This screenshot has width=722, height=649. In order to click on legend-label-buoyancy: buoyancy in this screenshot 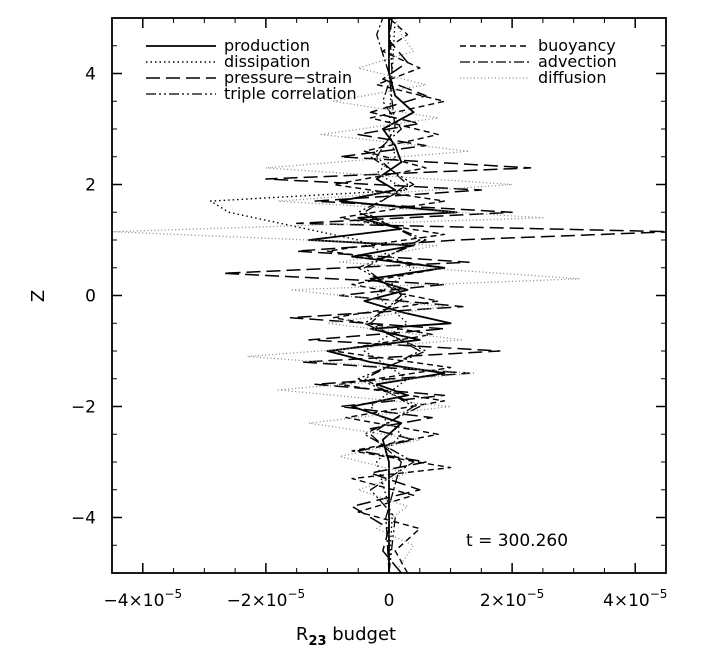, I will do `click(577, 45)`.